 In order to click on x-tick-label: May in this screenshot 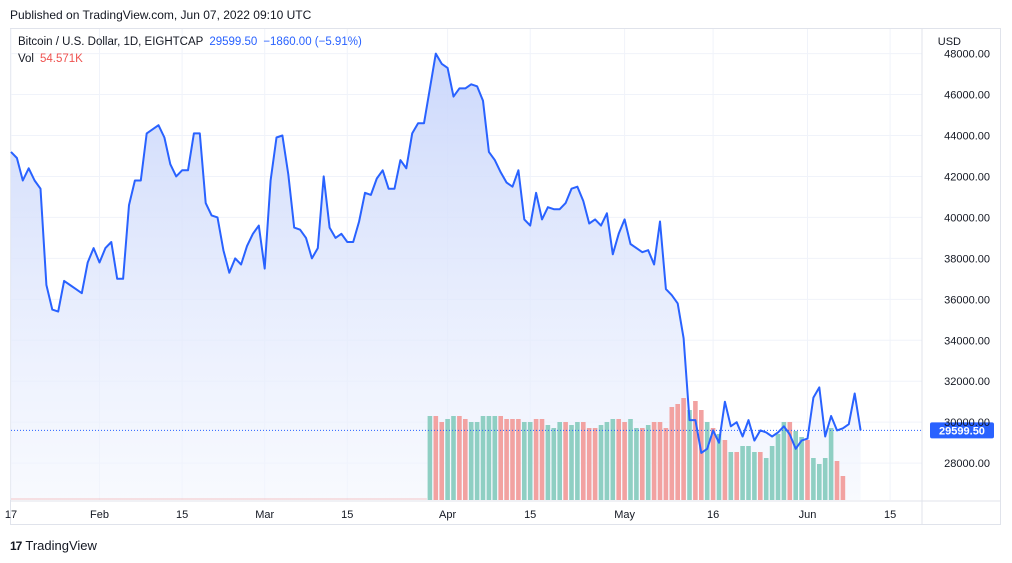, I will do `click(624, 515)`.